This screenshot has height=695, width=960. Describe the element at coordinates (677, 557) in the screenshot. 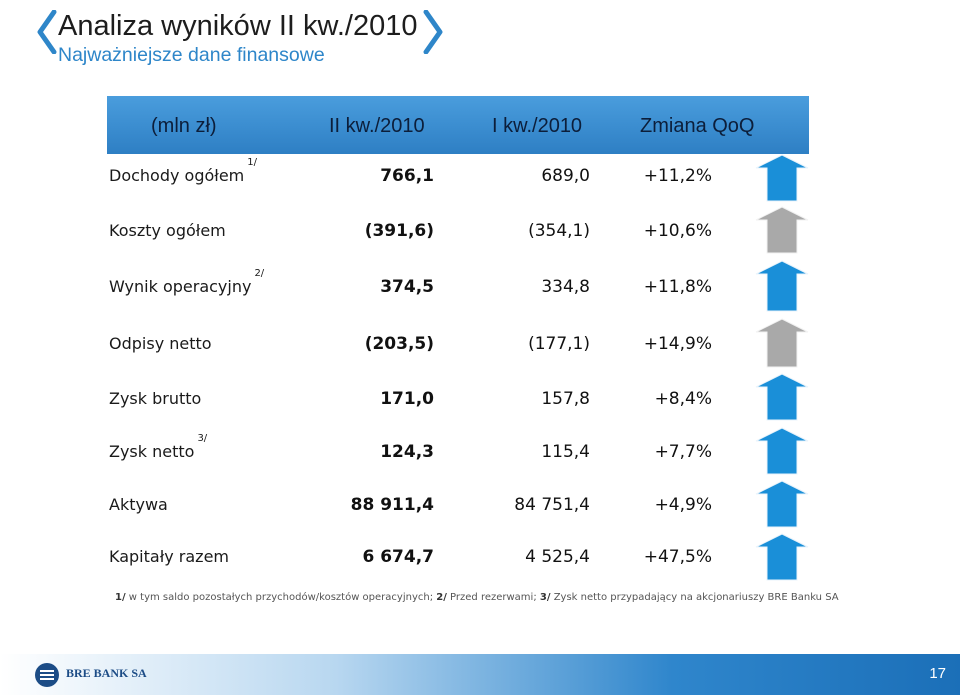

I see `value-change: +47,5%` at that location.